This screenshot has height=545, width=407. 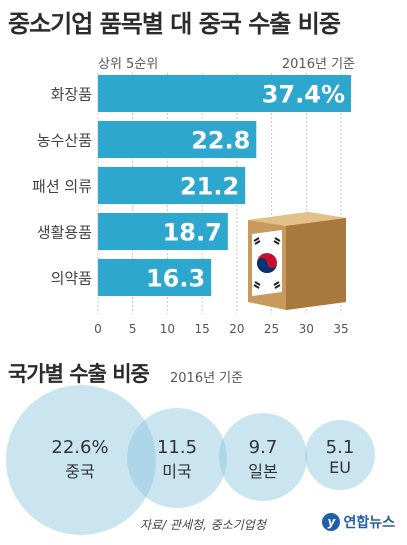 I want to click on bubble-text-eu: 5.1 EU, so click(x=340, y=457).